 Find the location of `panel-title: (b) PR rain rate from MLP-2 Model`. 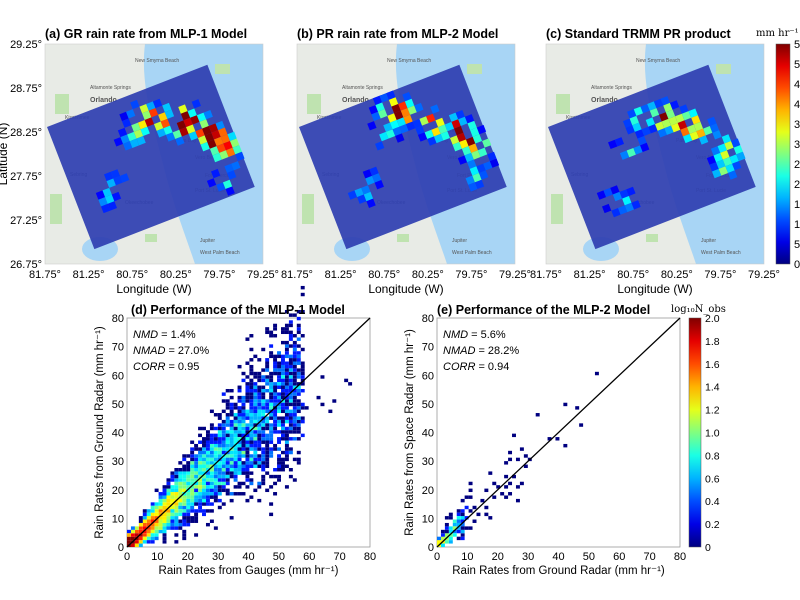

panel-title: (b) PR rain rate from MLP-2 Model is located at coordinates (397, 34).